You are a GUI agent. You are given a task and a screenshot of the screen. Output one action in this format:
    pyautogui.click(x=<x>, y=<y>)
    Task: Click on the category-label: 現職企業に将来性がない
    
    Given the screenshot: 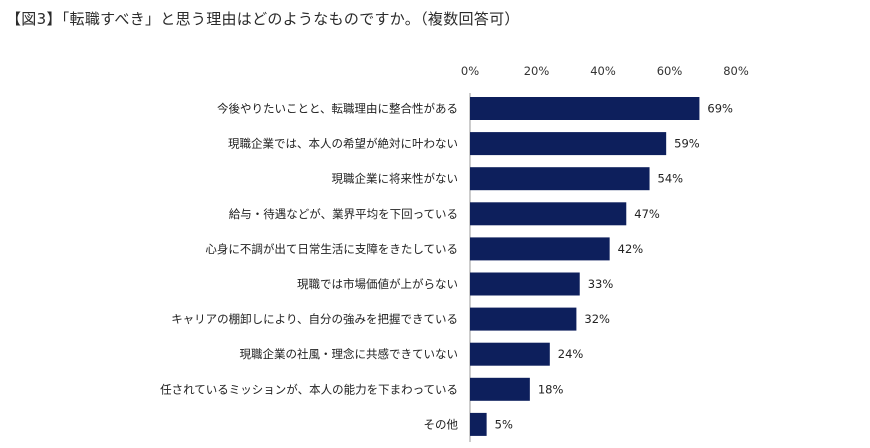 What is the action you would take?
    pyautogui.click(x=395, y=179)
    